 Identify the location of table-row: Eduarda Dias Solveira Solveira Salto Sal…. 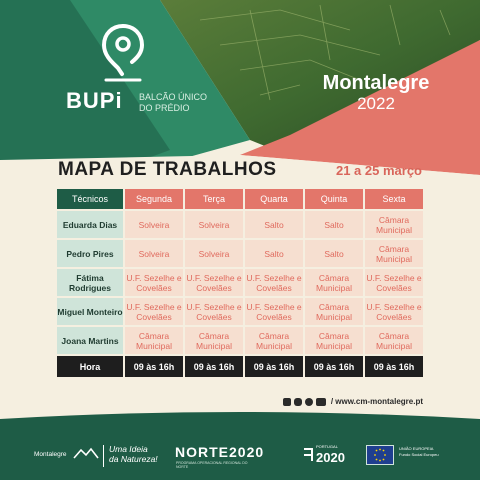
(241, 225).